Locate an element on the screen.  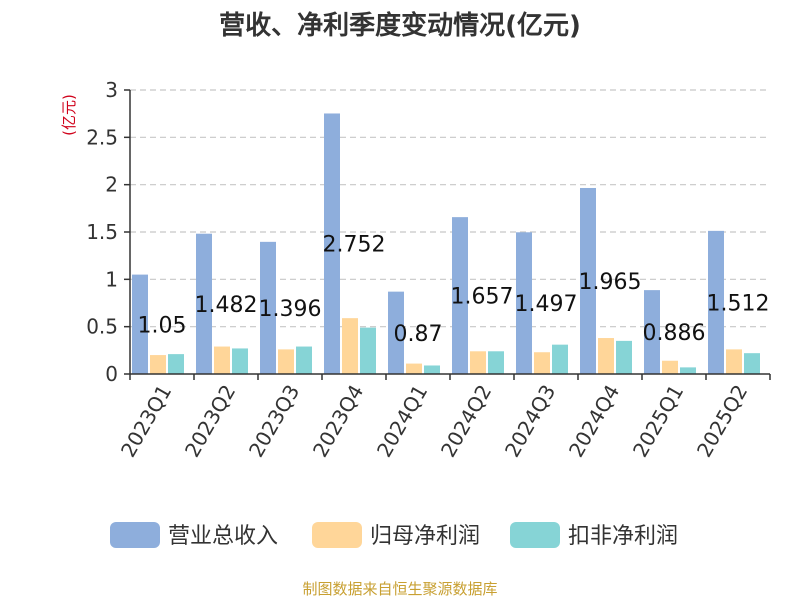
x-tick-label: 2024Q3 is located at coordinates (530, 421).